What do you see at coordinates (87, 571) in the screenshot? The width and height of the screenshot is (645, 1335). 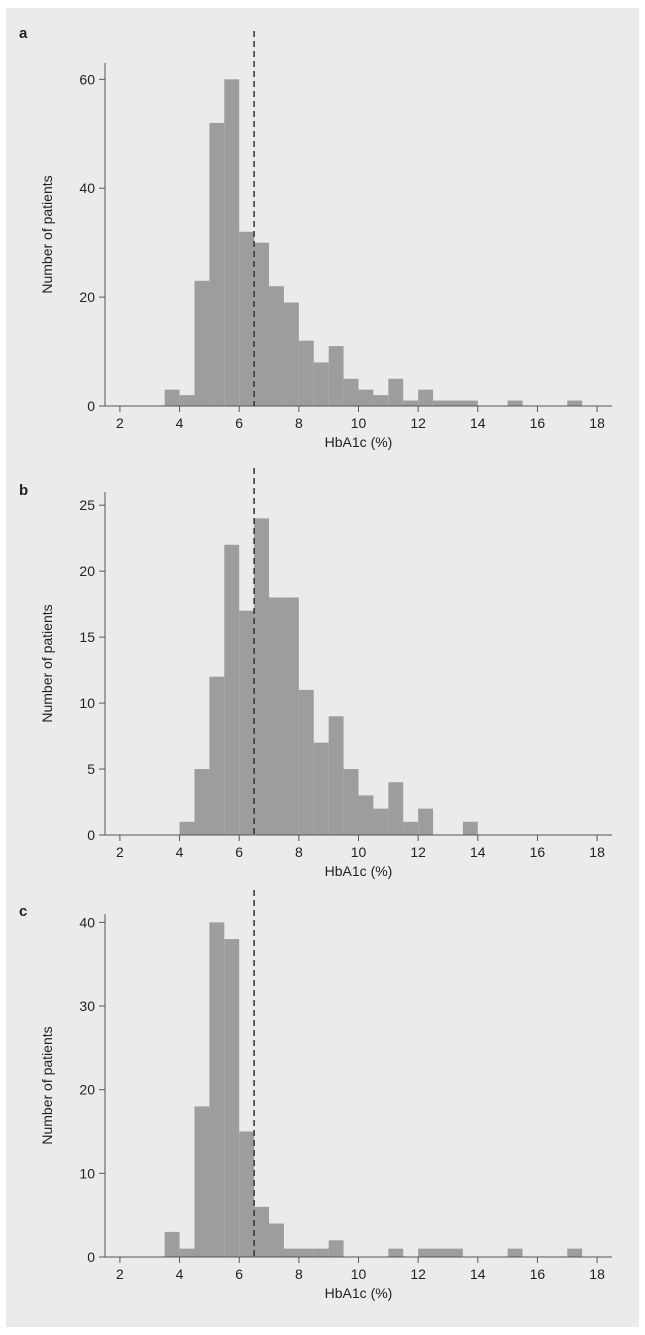 I see `panel-b-y-tick-label: 20` at bounding box center [87, 571].